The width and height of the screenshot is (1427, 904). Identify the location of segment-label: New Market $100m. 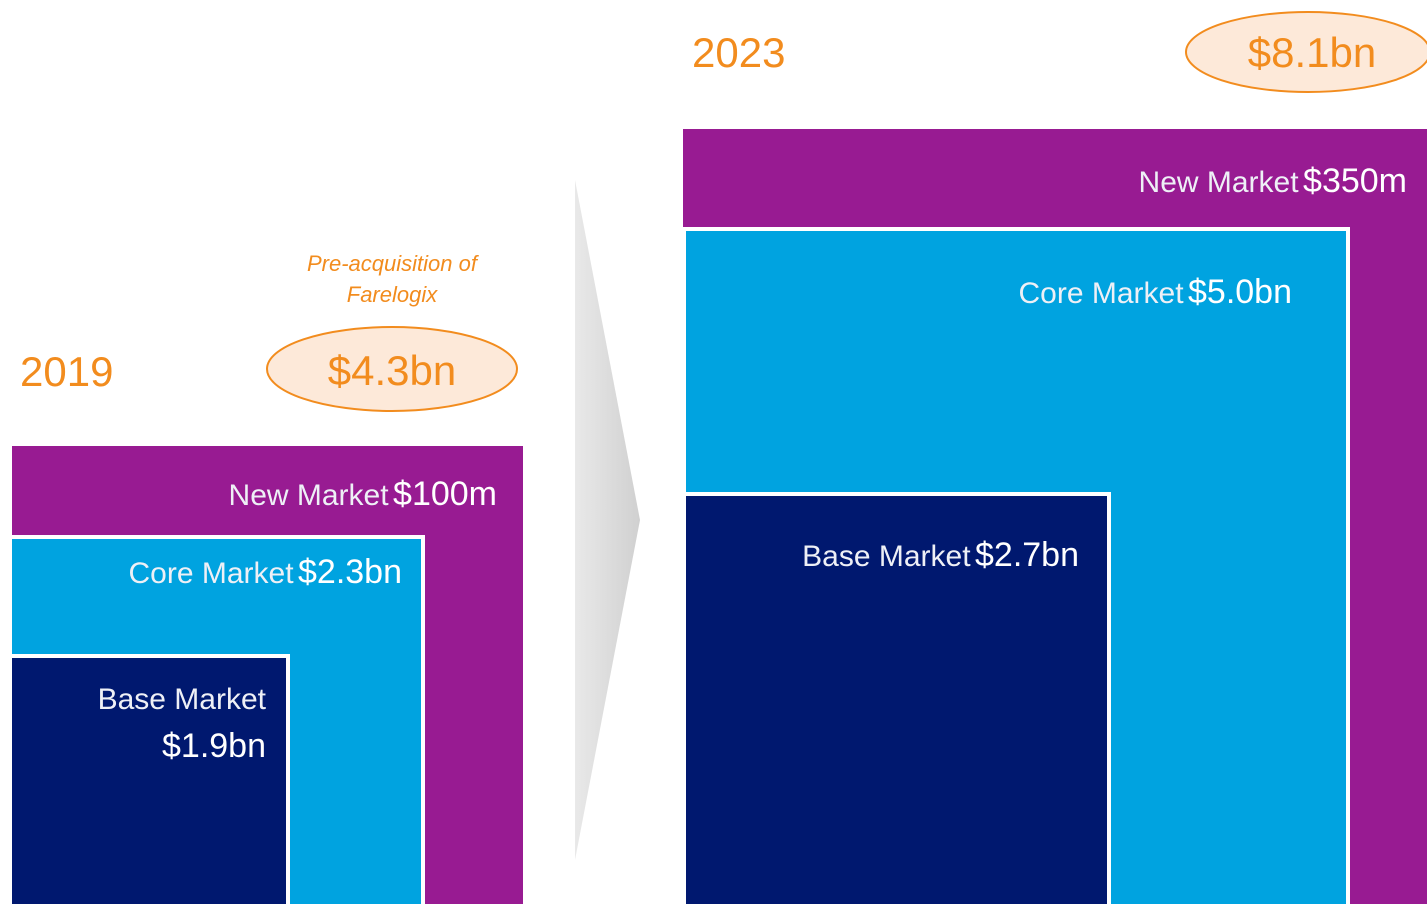
(363, 494).